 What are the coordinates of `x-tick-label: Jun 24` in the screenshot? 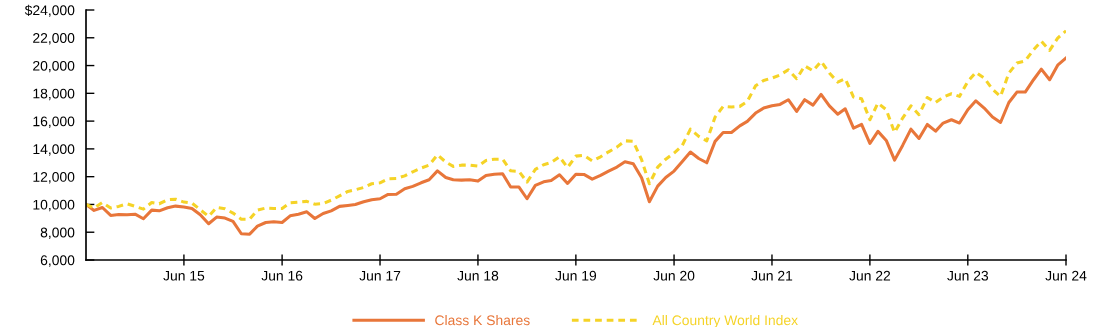 It's located at (1066, 275).